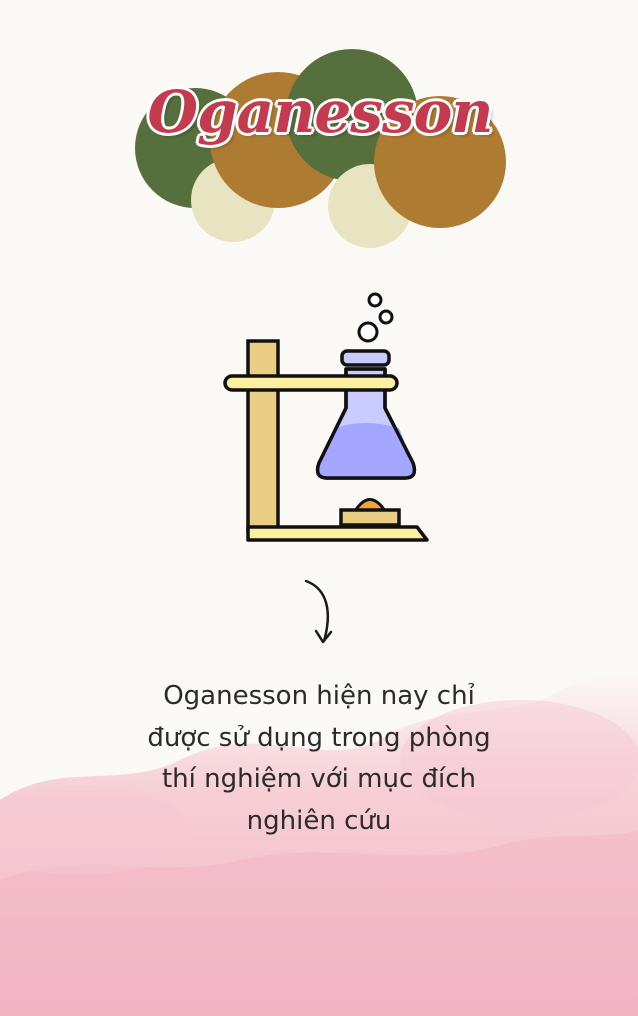  Describe the element at coordinates (263, 436) in the screenshot. I see `stand-pole` at that location.